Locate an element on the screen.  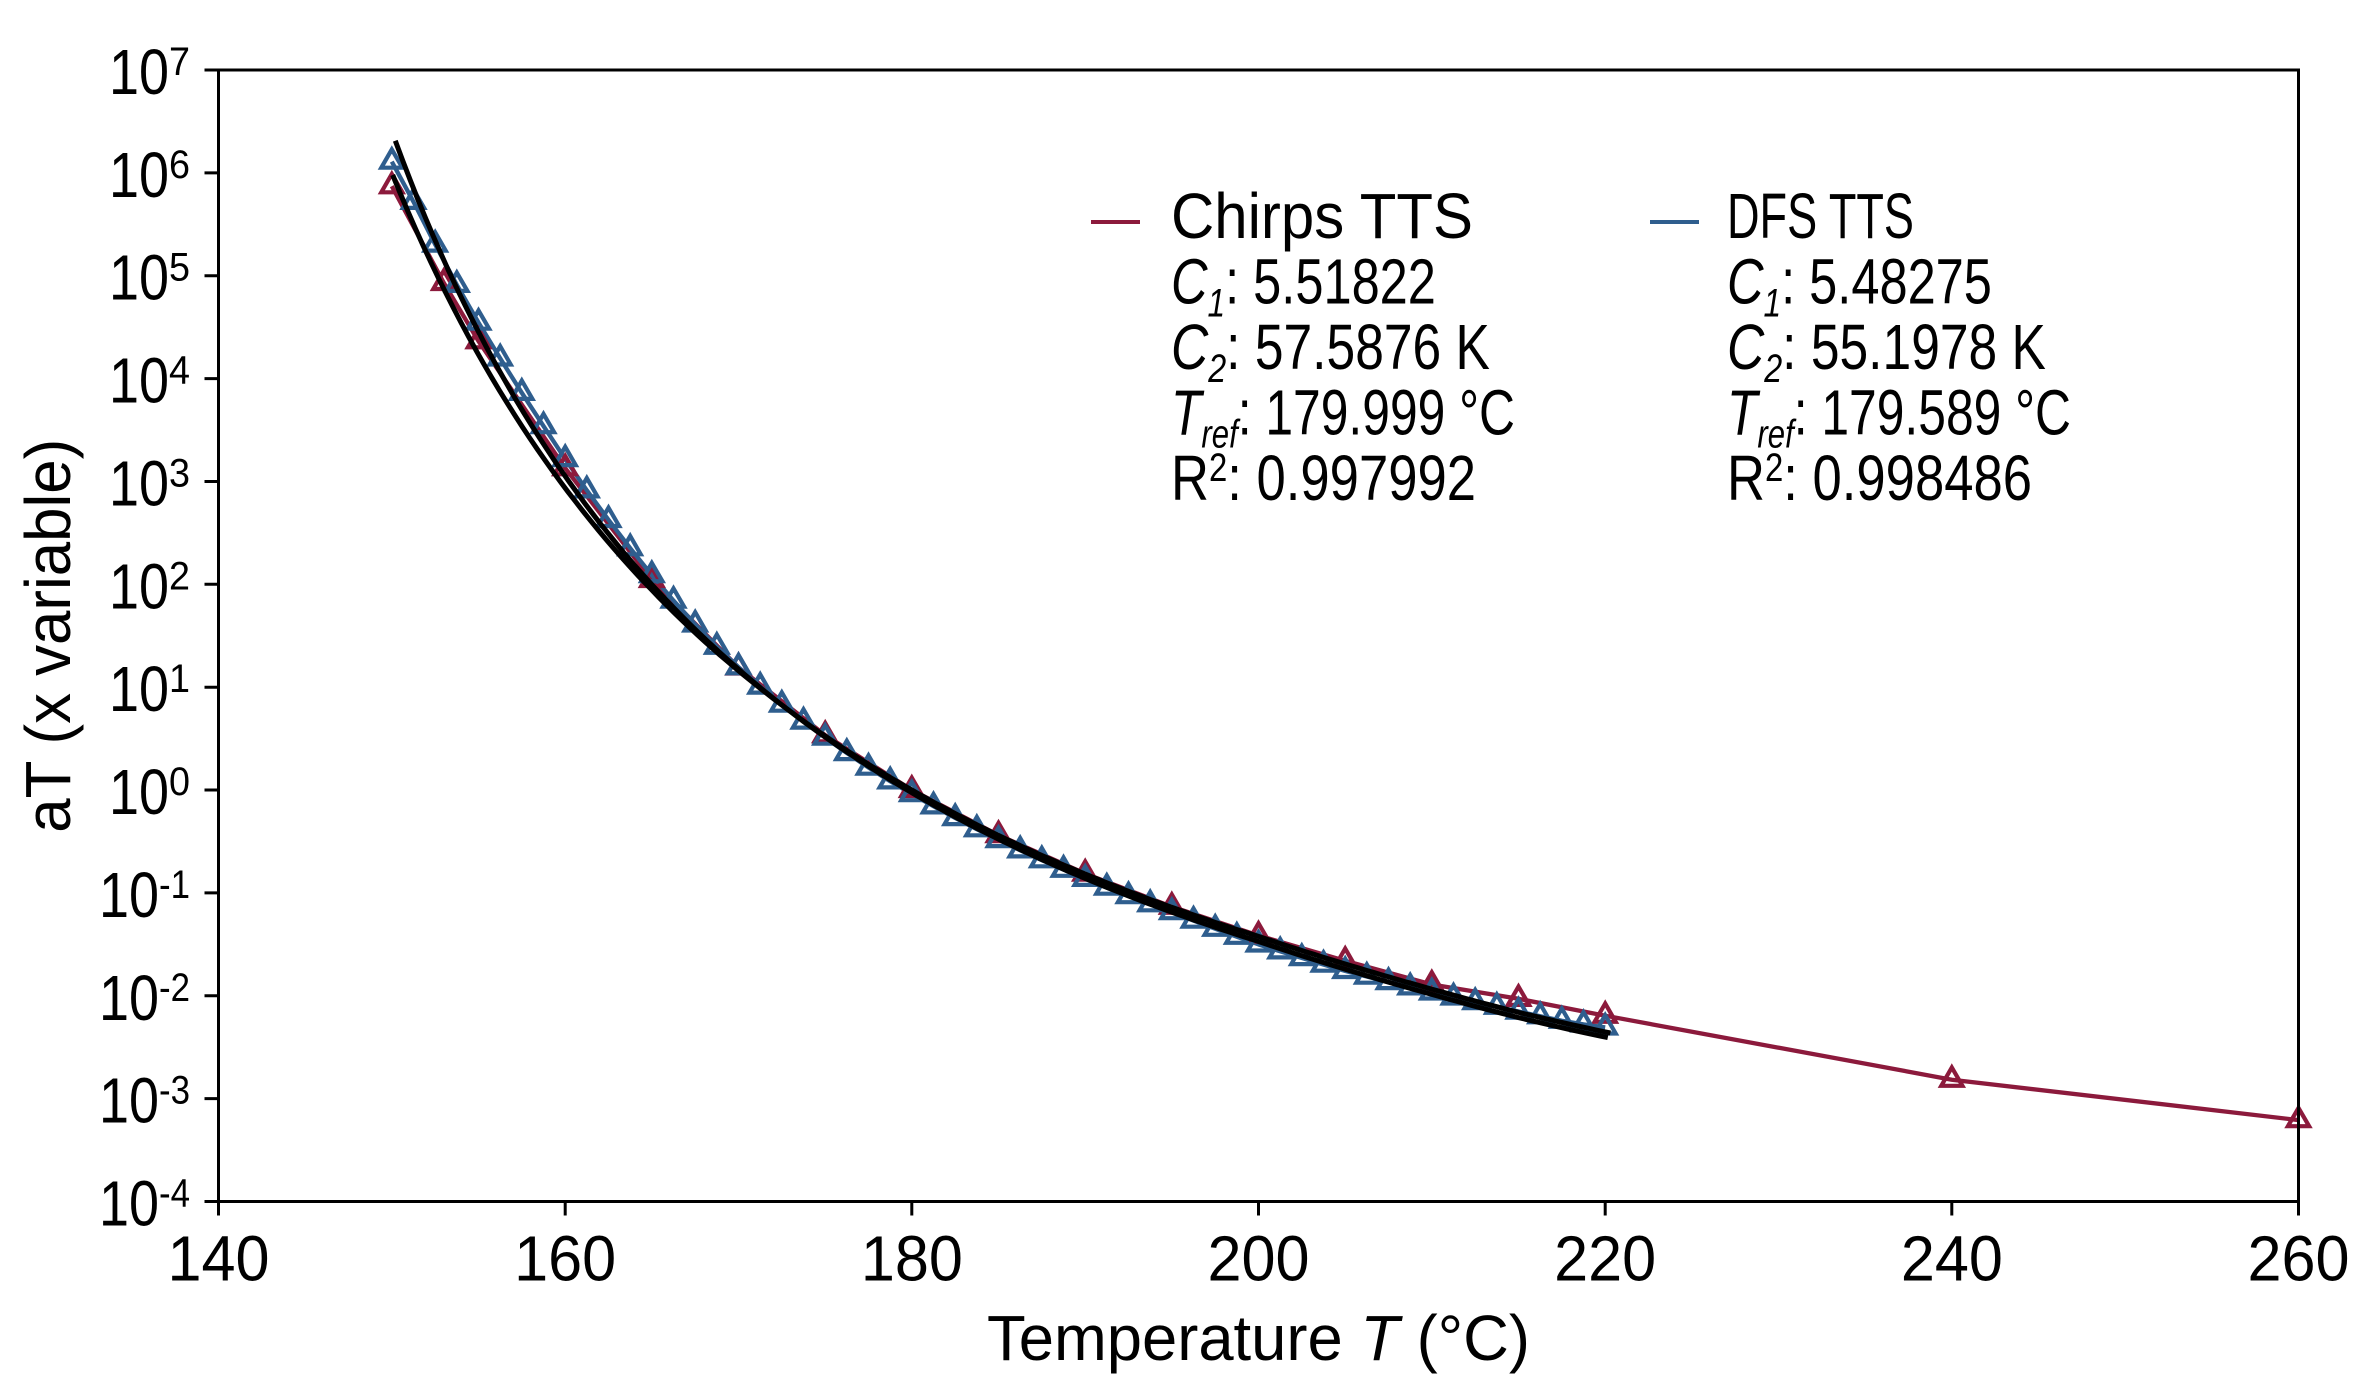
svg-text: 2 is located at coordinates (179, 576).